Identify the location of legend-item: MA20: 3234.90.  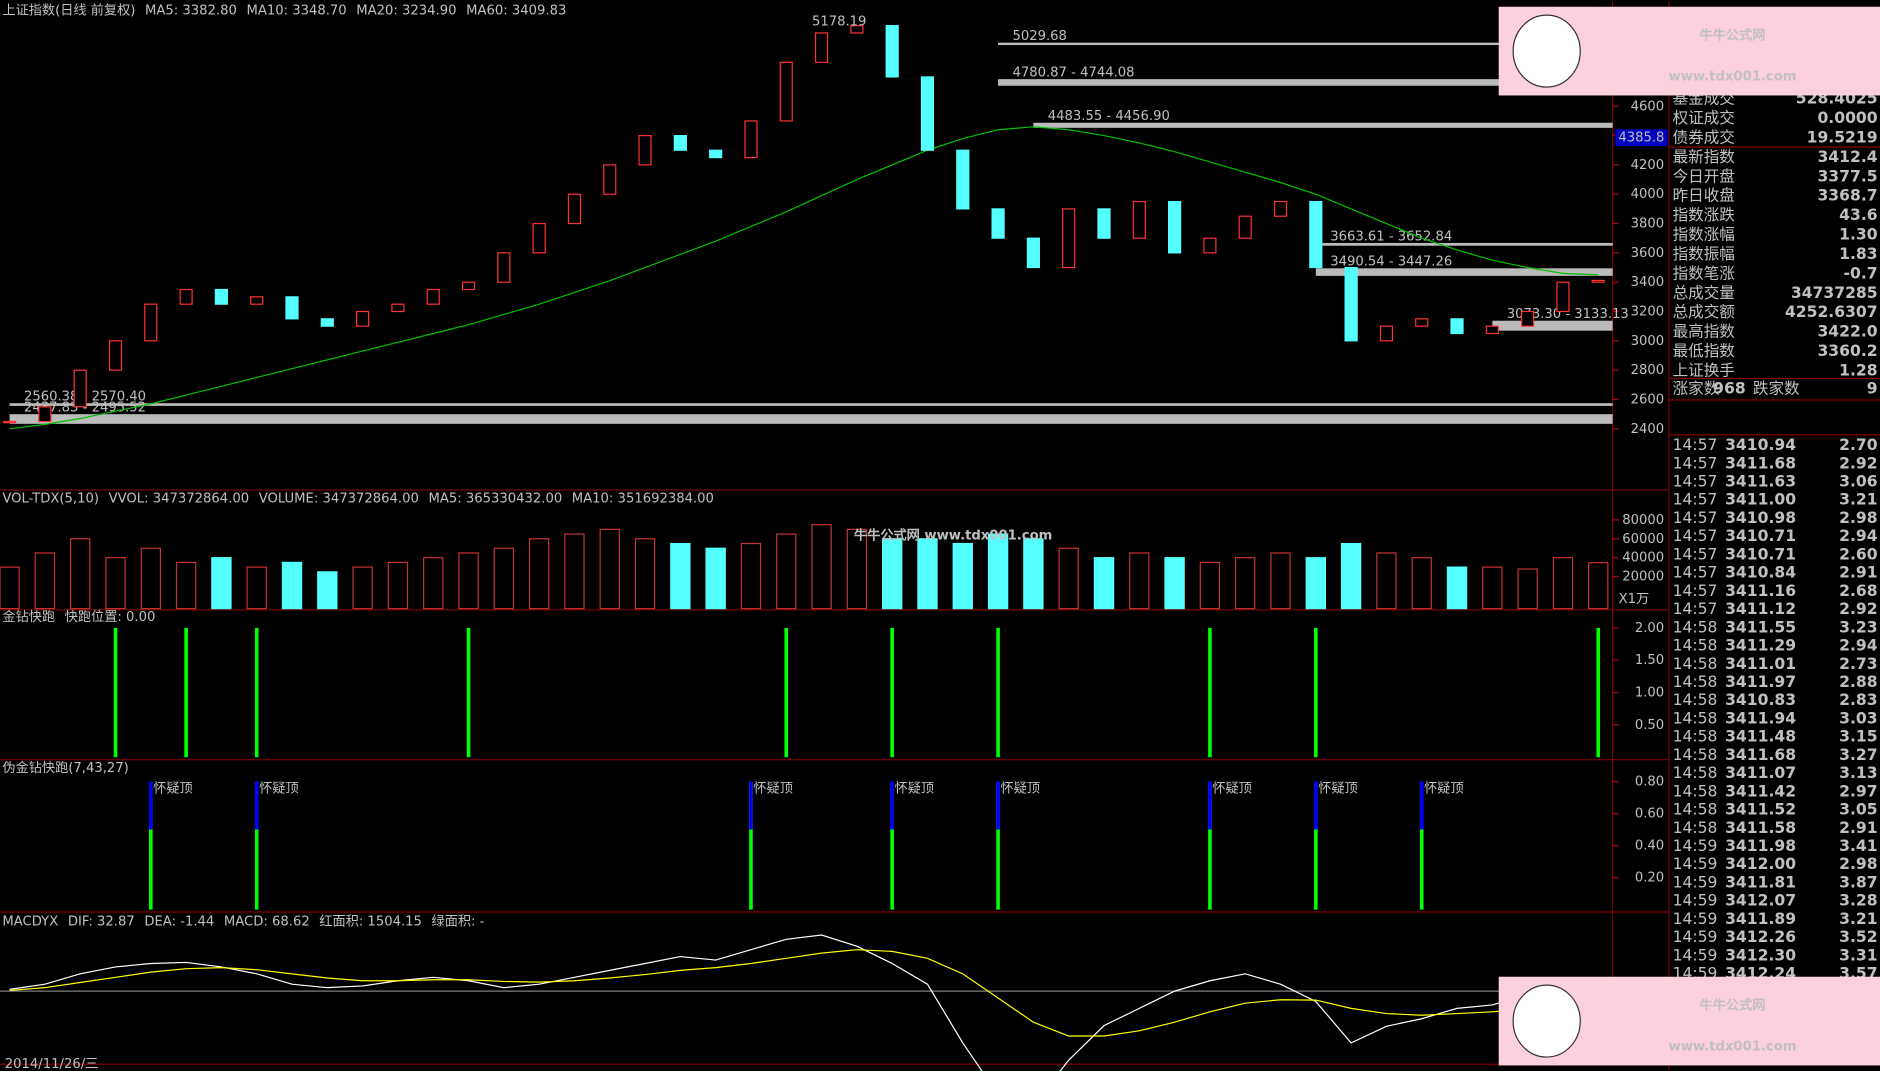
(406, 10).